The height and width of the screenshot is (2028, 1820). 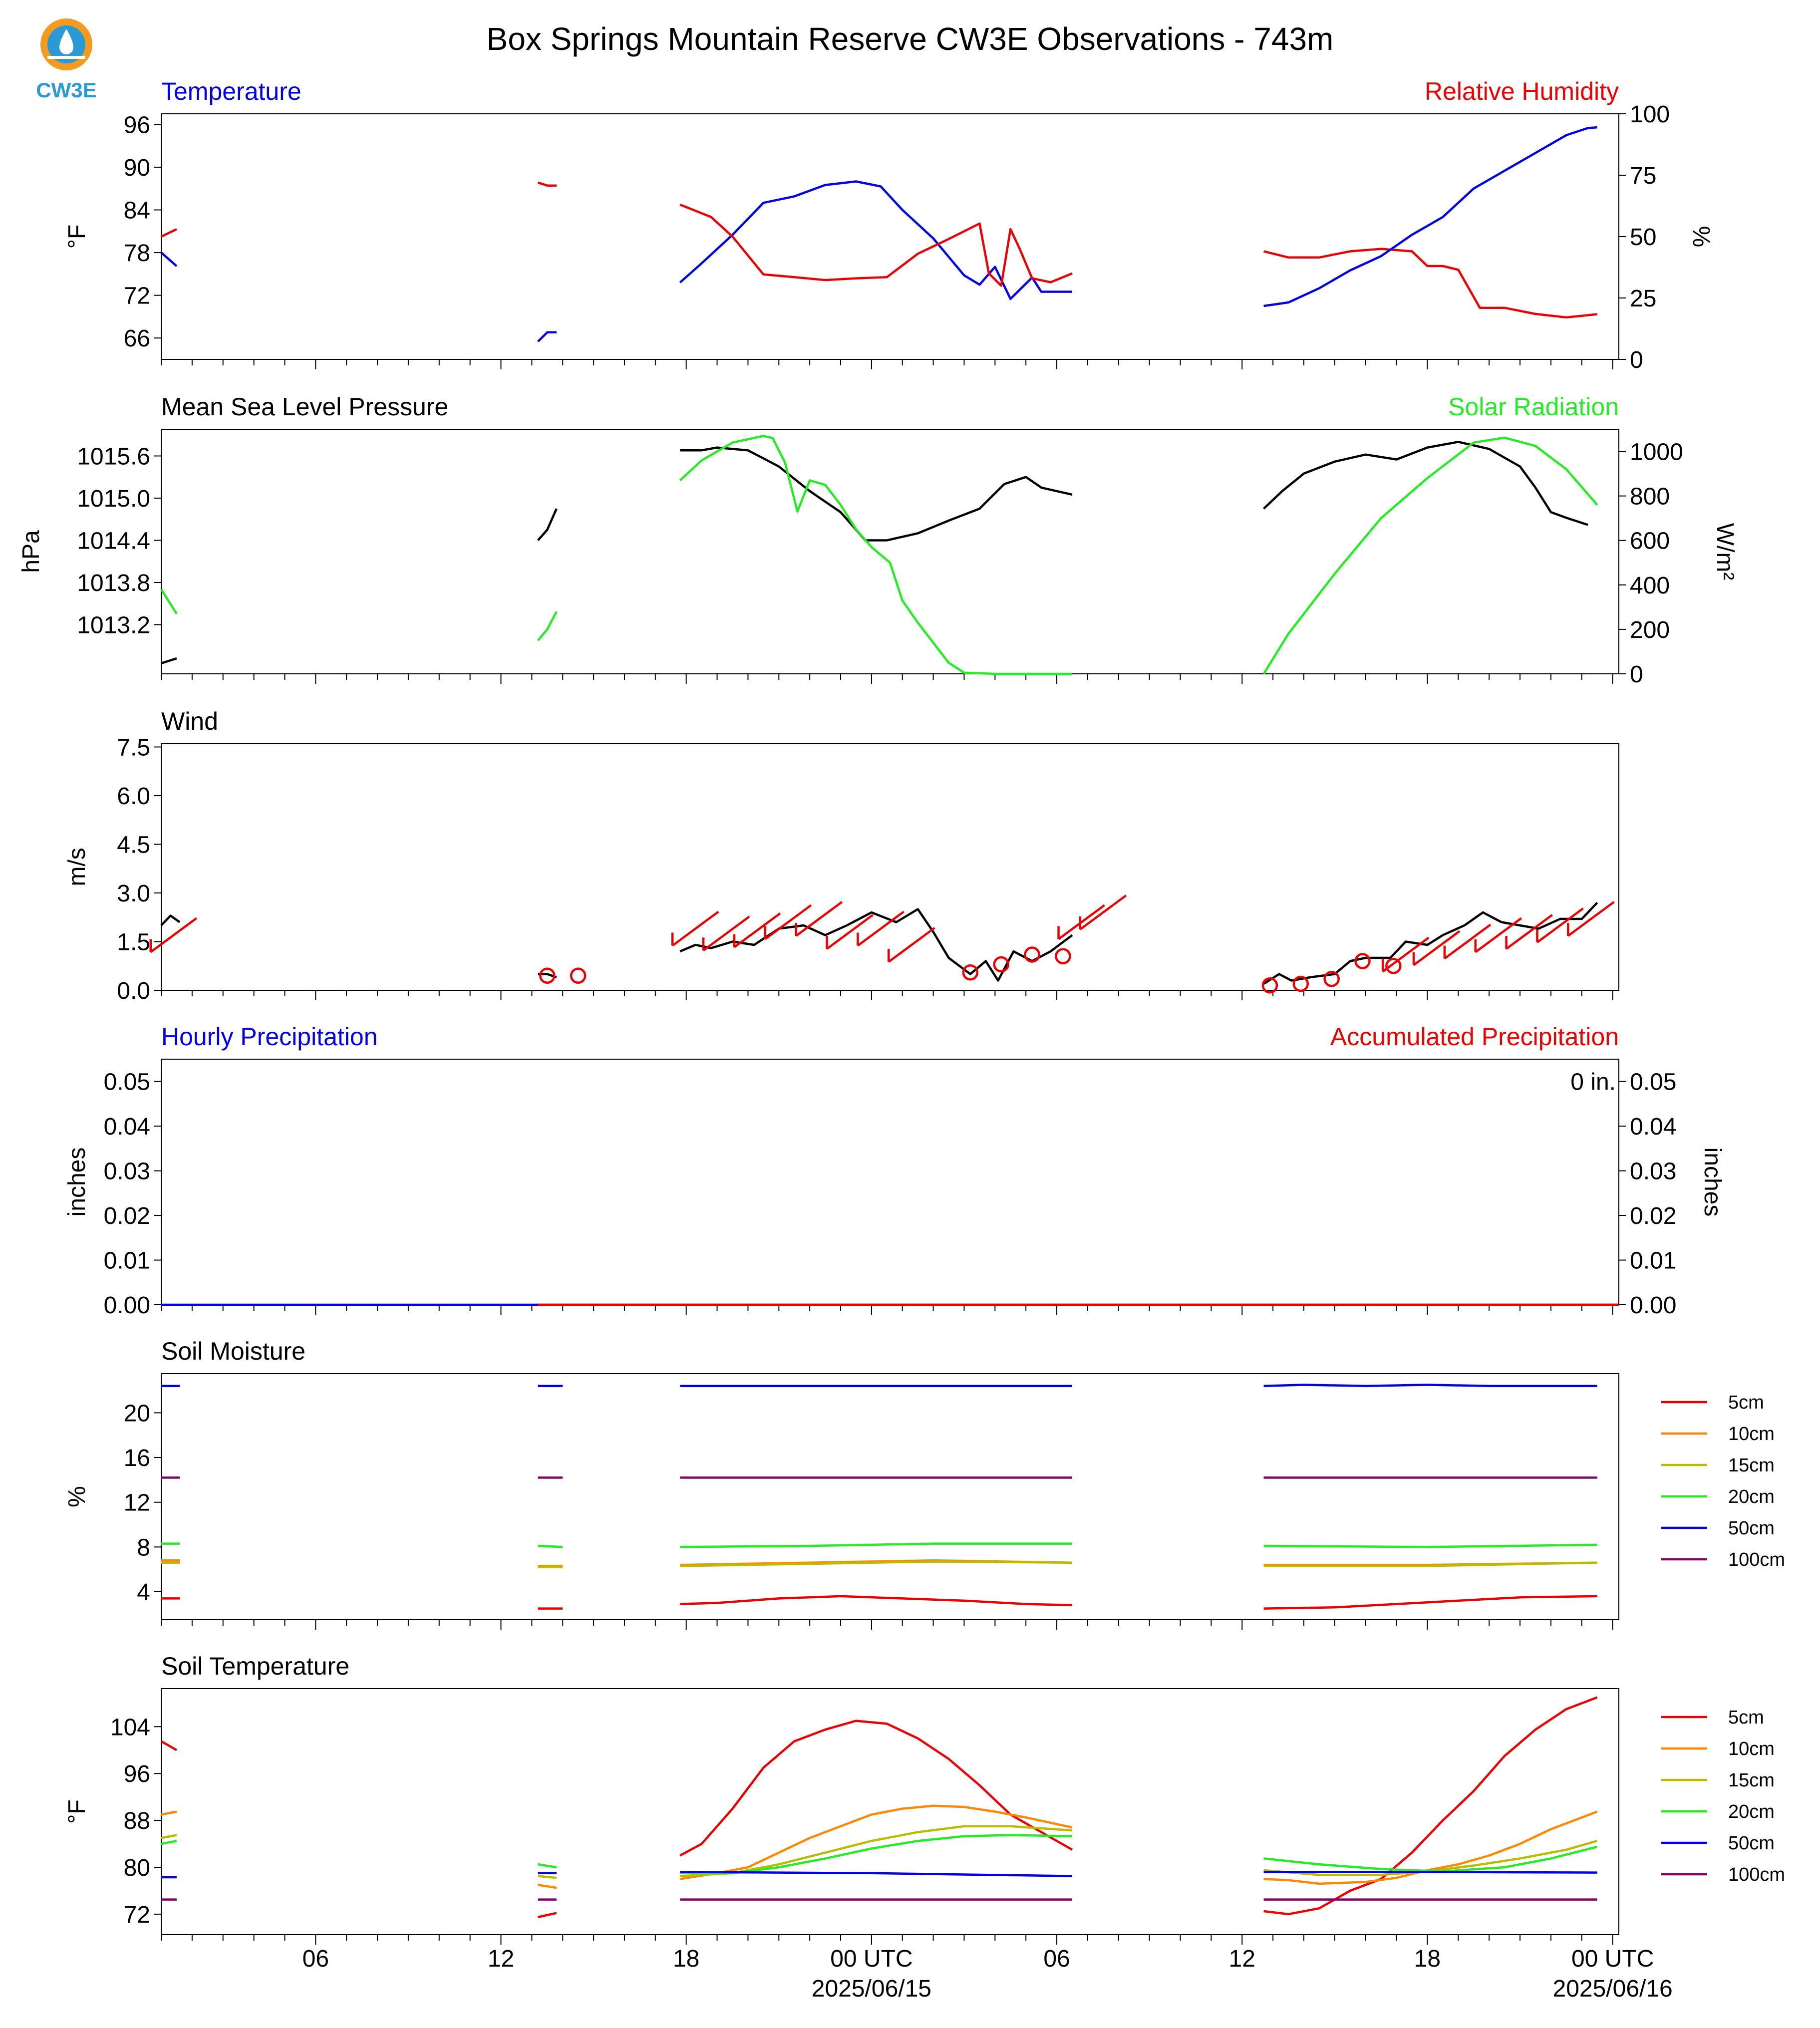 I want to click on y-tick-label-right: 0.03, so click(x=1653, y=1172).